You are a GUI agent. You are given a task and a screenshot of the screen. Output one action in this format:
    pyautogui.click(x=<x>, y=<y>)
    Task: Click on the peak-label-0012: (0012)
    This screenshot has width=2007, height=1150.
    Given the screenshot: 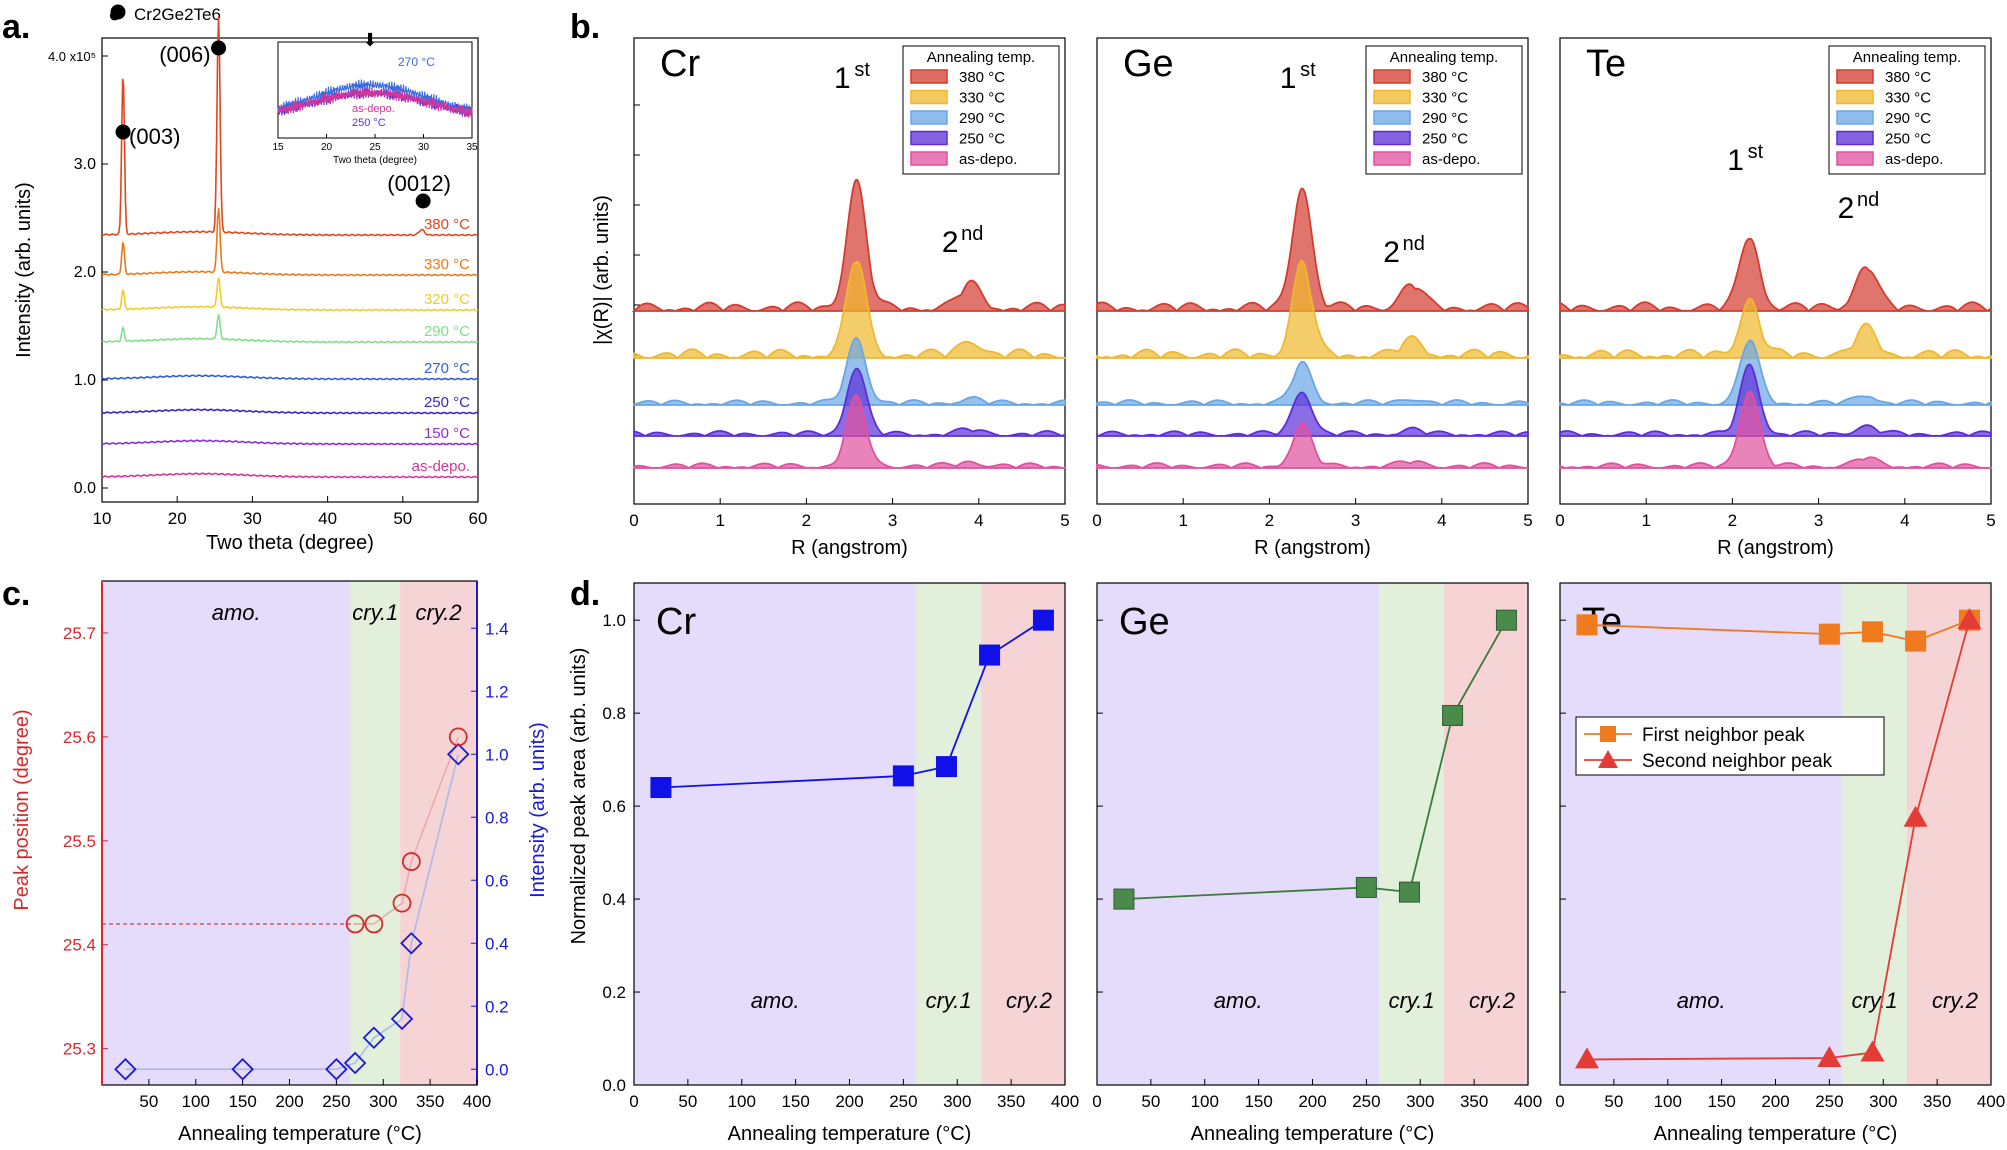 What is the action you would take?
    pyautogui.click(x=419, y=183)
    